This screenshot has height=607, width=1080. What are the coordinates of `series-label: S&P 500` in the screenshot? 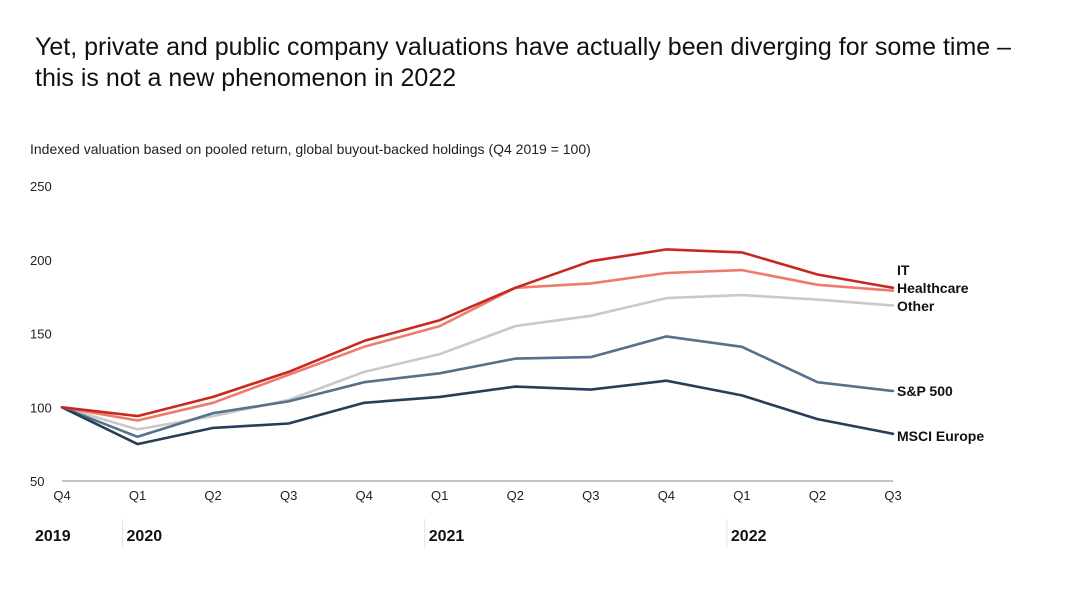 It's located at (925, 391).